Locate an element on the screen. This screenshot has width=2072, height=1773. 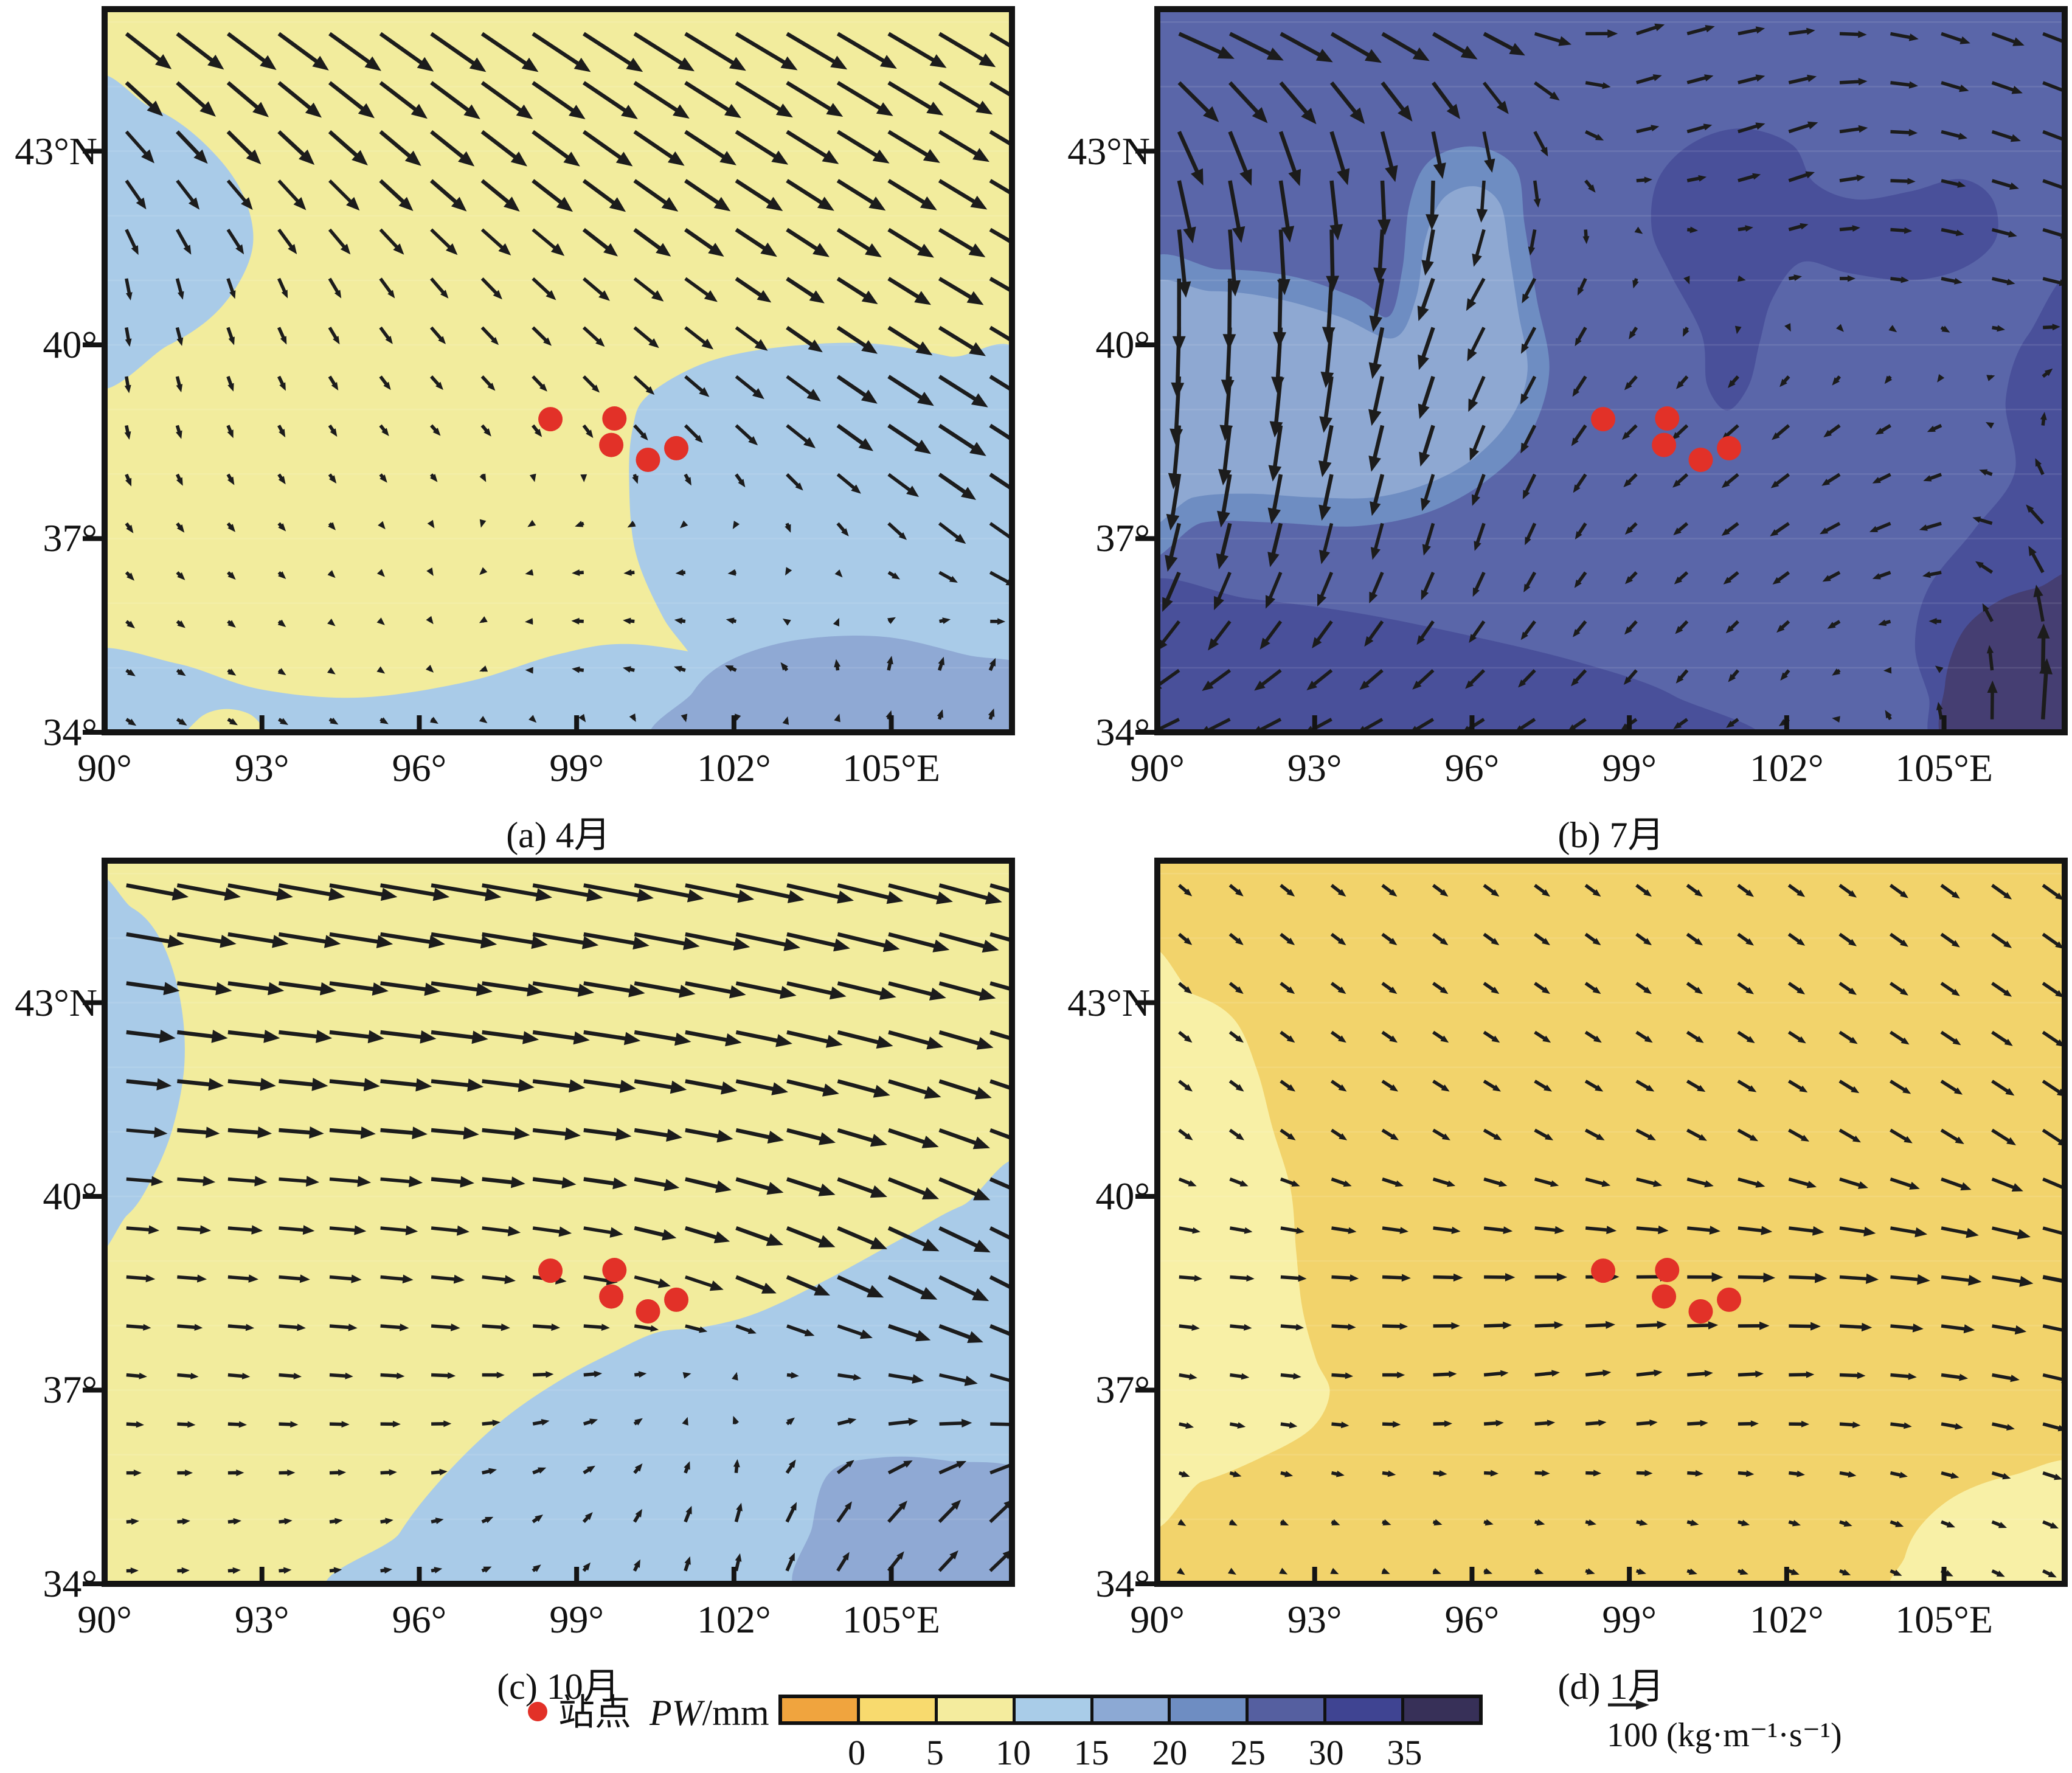
colorbar-tick: 15 is located at coordinates (1091, 1752).